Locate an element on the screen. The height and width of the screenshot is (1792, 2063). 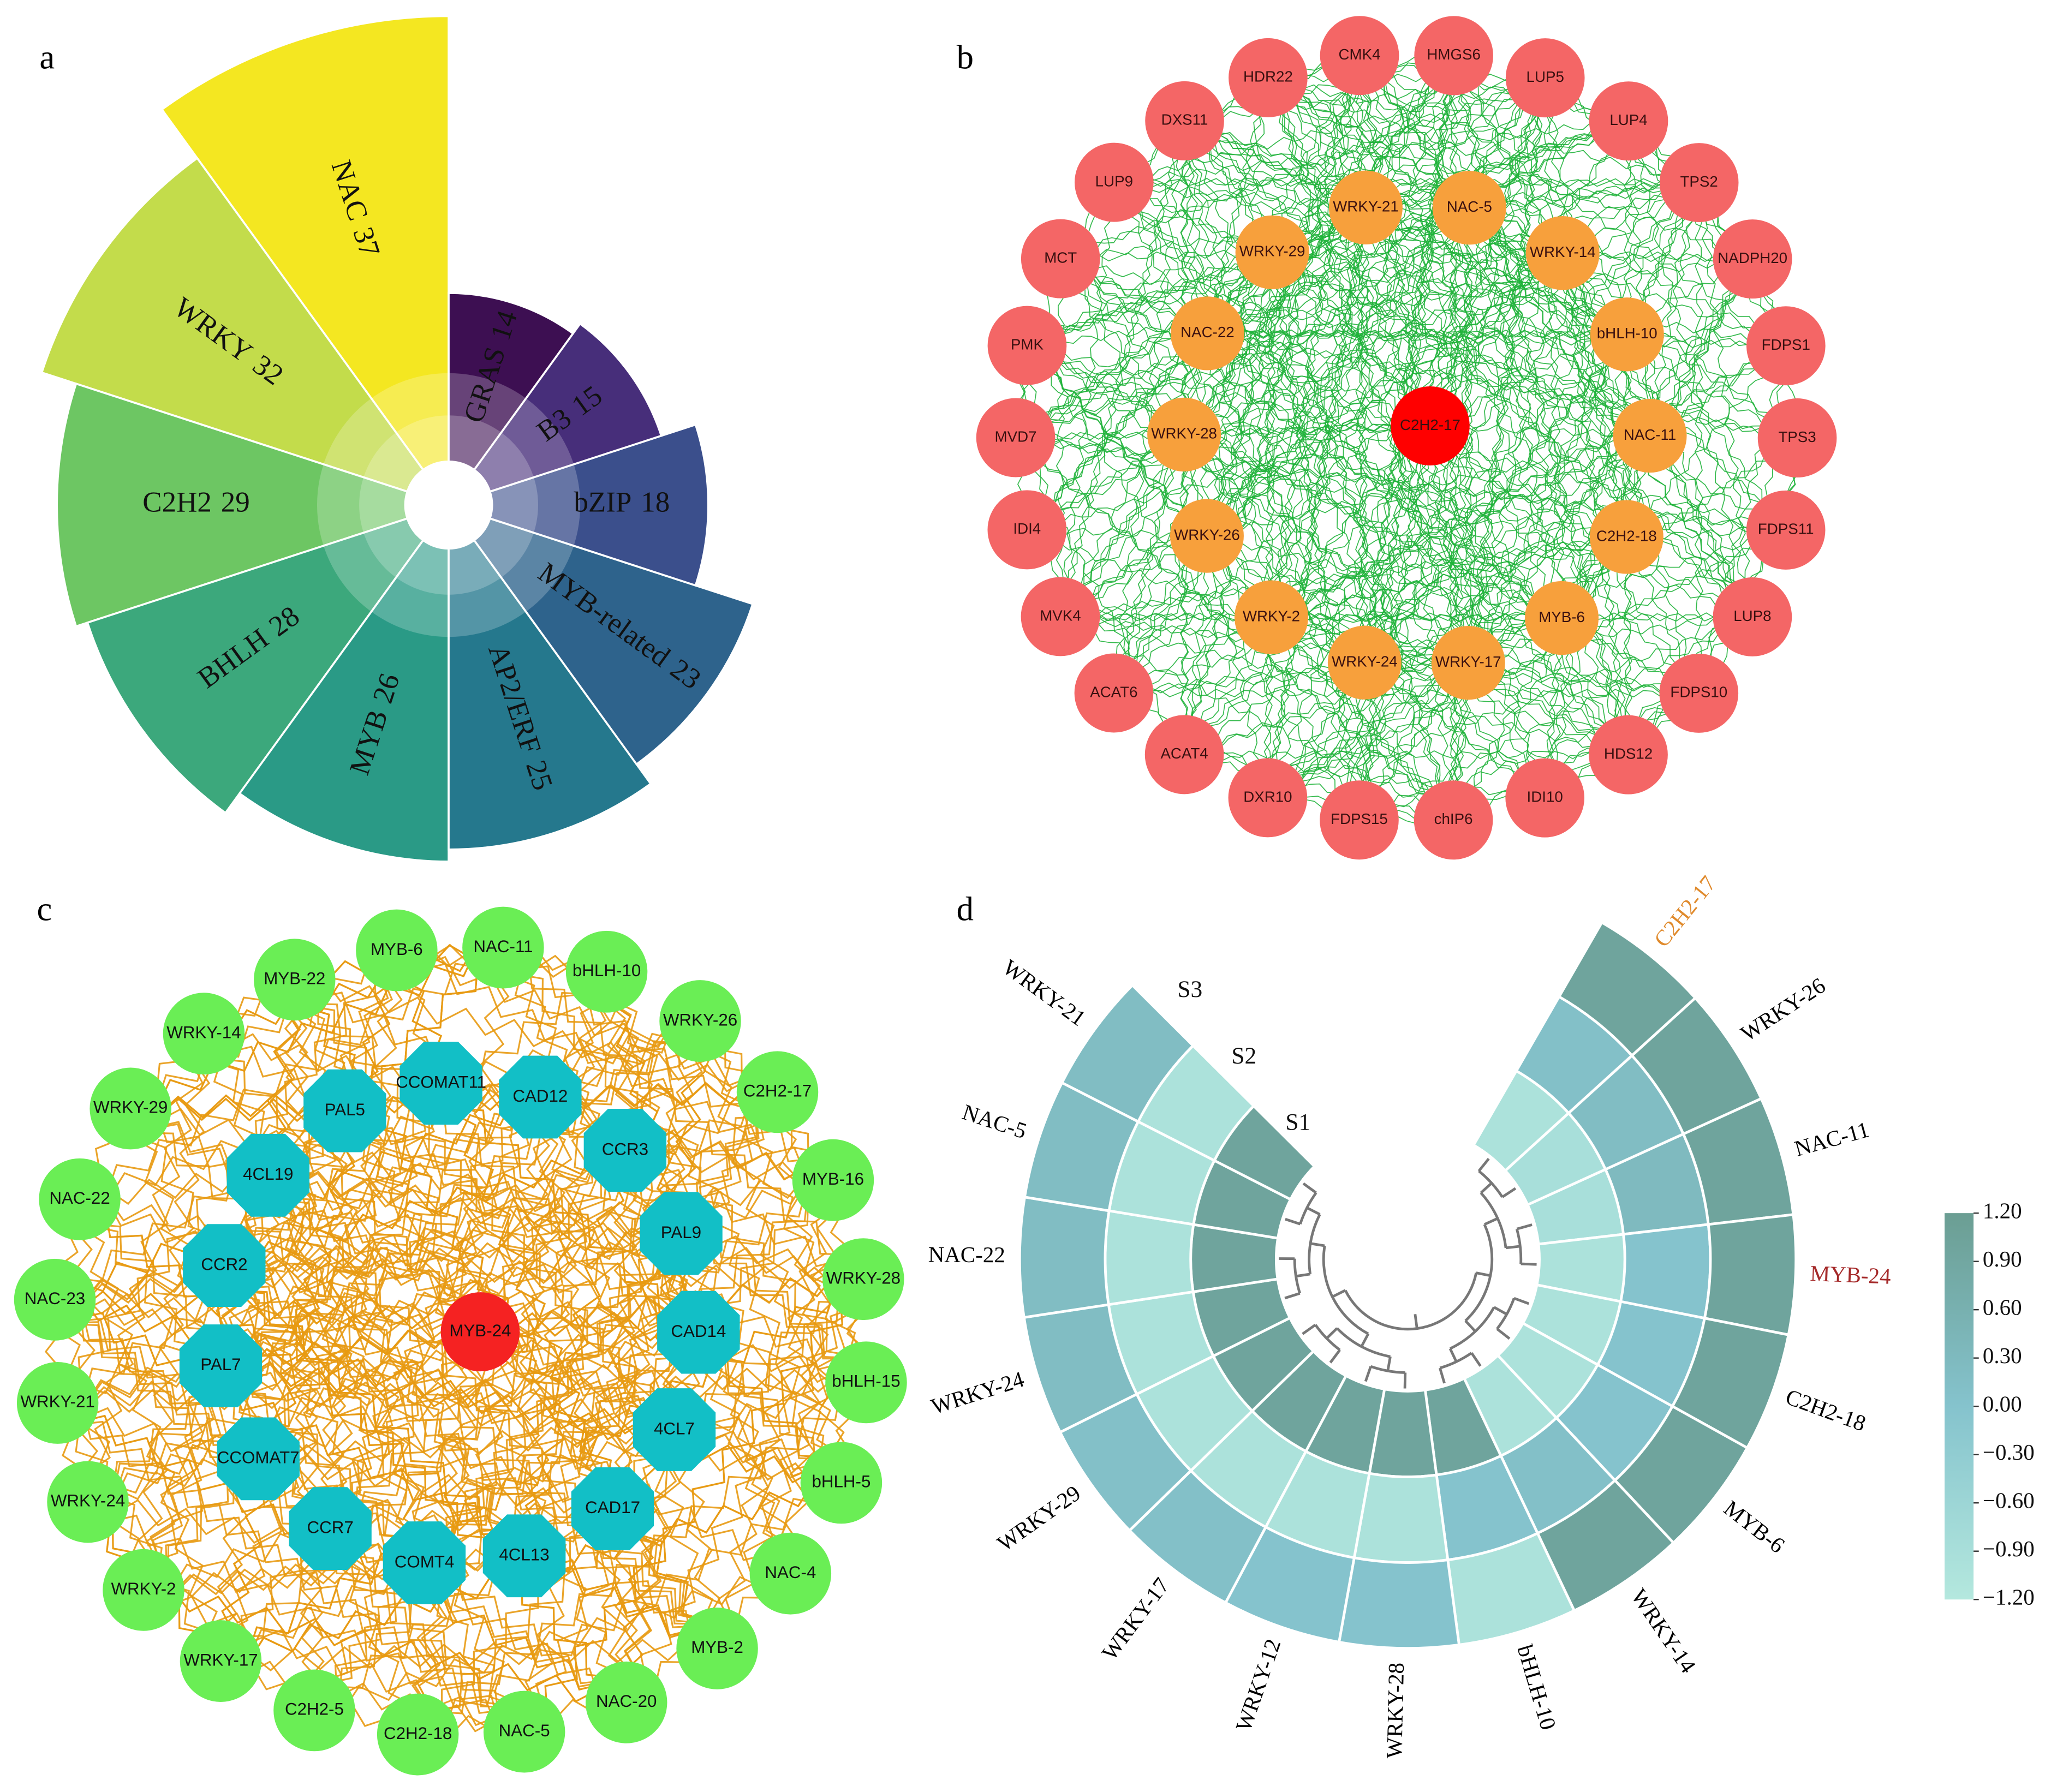
node-label: NADPH20 is located at coordinates (1752, 258).